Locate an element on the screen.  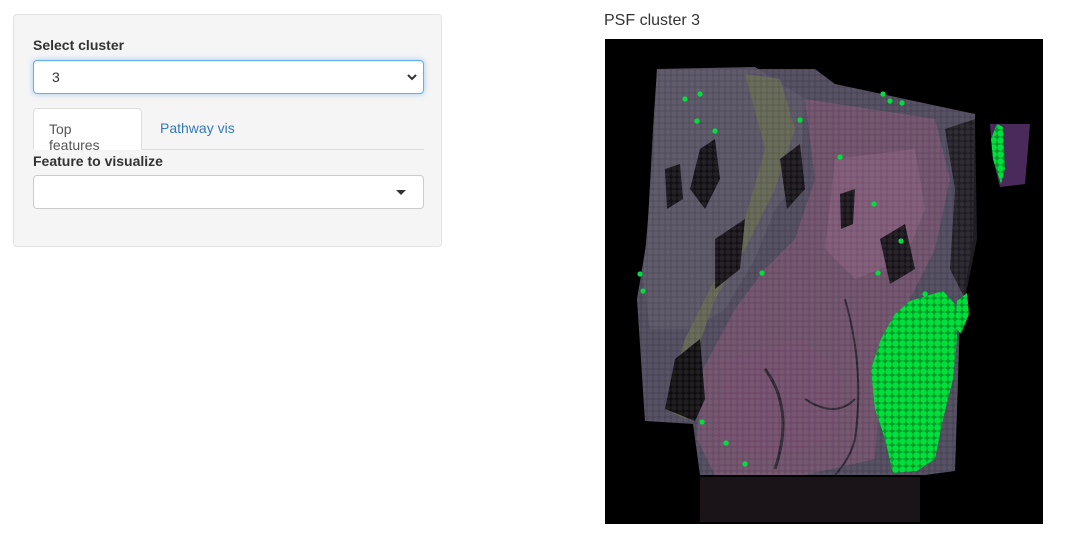
select-cluster-label: Select cluster is located at coordinates (79, 45).